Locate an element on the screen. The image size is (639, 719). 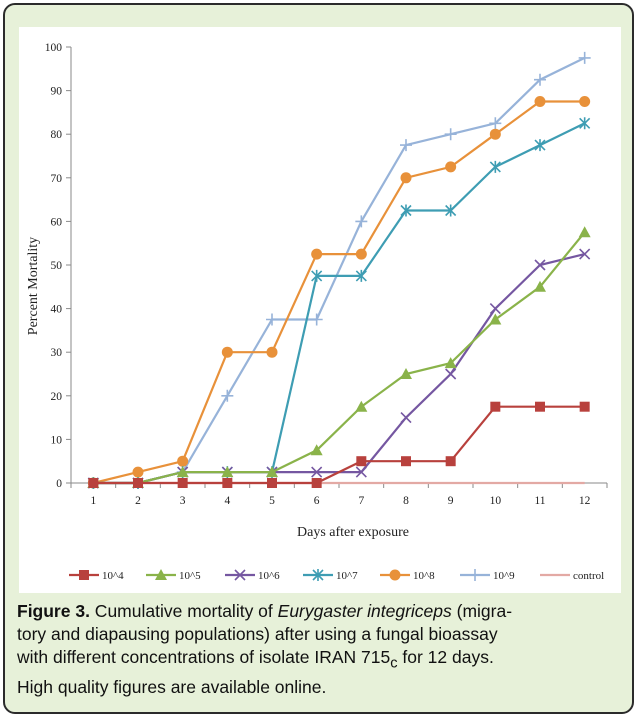
y-tick-label-100: 100 is located at coordinates (54, 48).